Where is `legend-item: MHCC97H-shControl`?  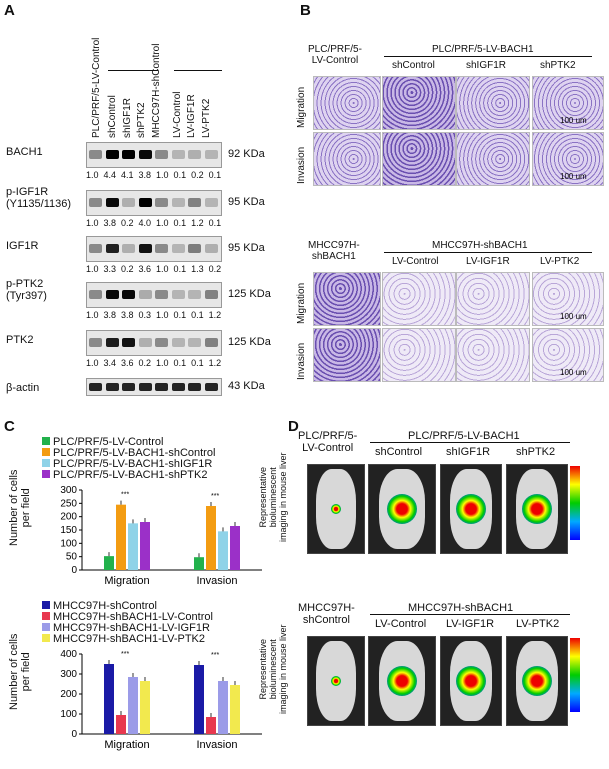
legend-item: MHCC97H-shControl is located at coordinates (99, 606).